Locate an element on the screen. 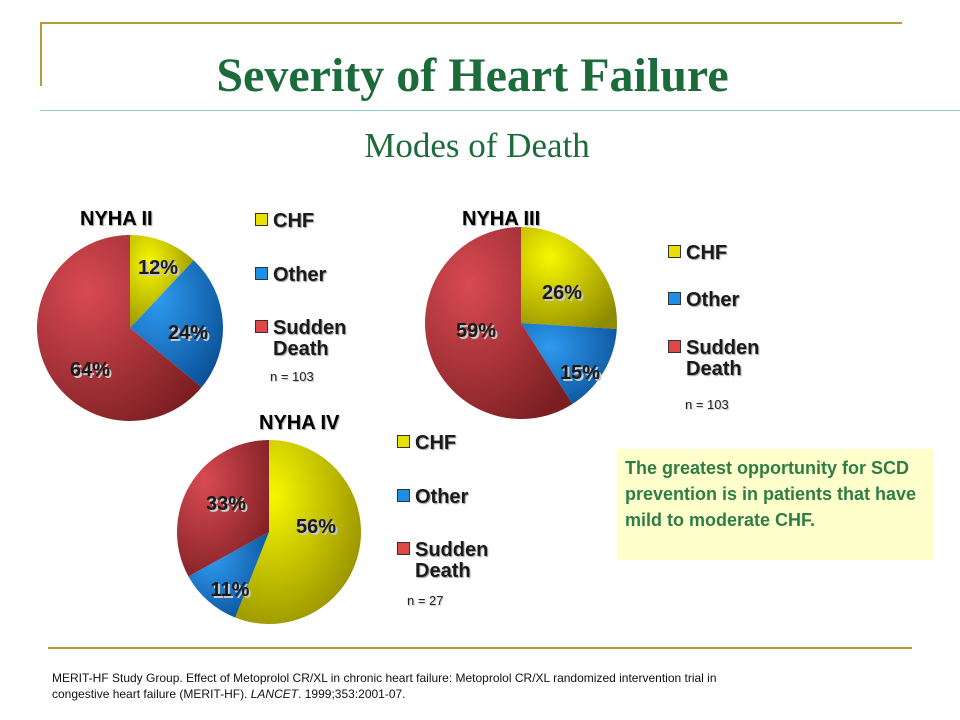  pie-title-nyha-iv: NYHA IV is located at coordinates (299, 423).